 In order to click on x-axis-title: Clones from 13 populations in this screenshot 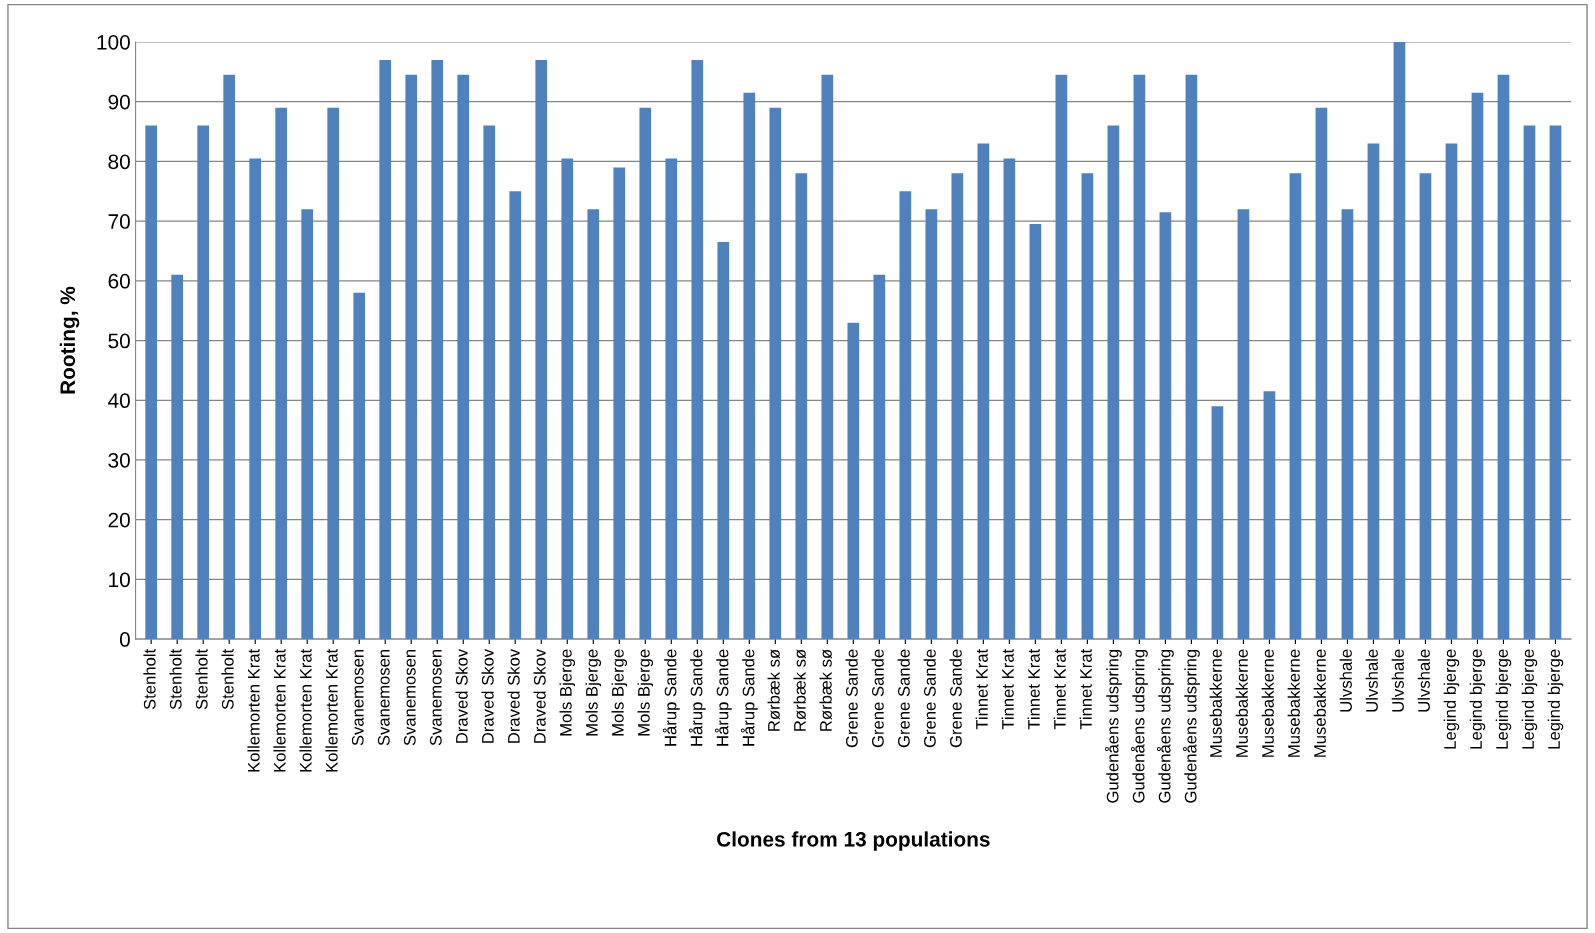, I will do `click(853, 841)`.